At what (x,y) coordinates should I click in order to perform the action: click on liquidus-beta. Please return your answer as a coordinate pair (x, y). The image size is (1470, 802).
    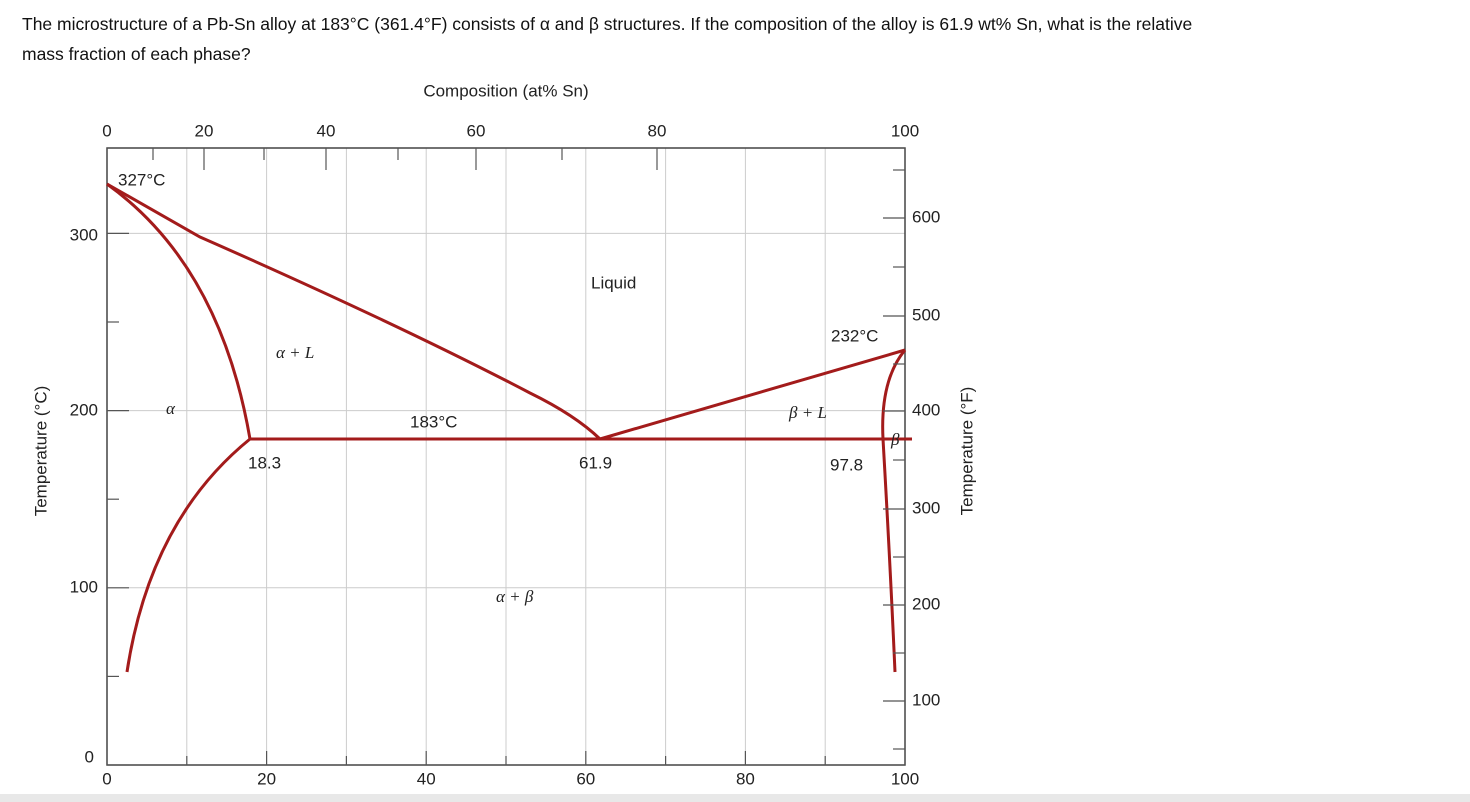
    Looking at the image, I should click on (752, 394).